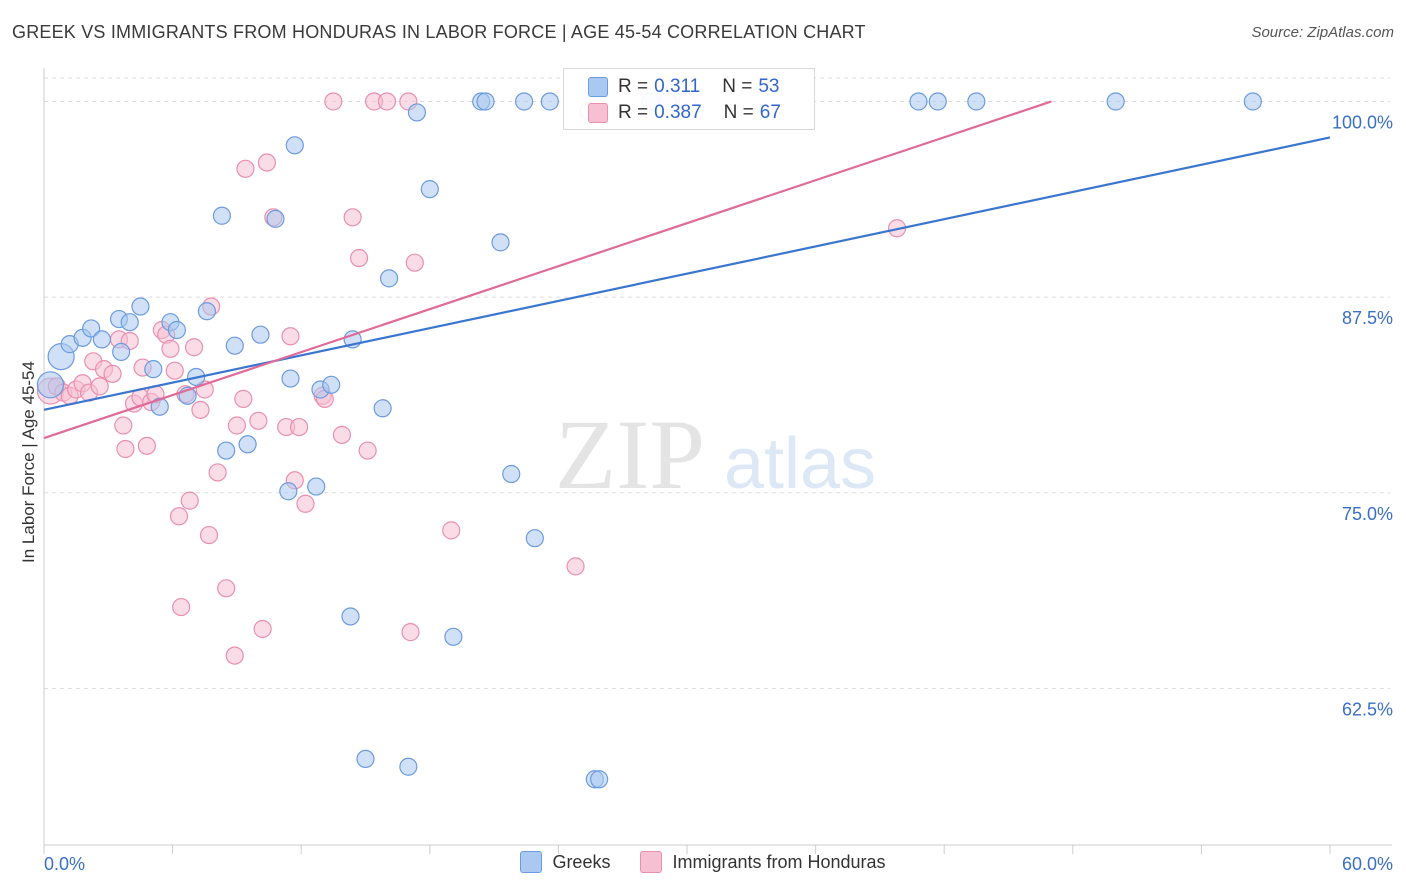  What do you see at coordinates (1362, 122) in the screenshot?
I see `y-tick-label: 100.0%` at bounding box center [1362, 122].